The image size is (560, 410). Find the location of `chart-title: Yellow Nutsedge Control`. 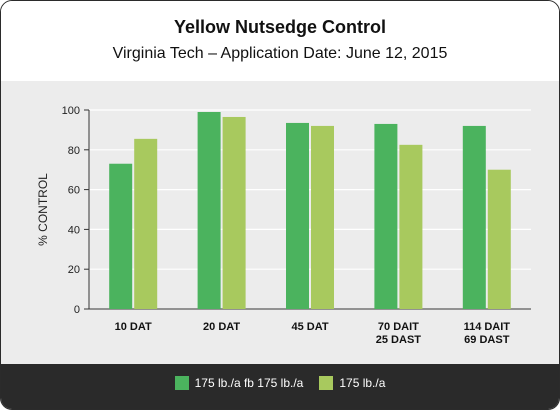

chart-title: Yellow Nutsedge Control is located at coordinates (280, 27).